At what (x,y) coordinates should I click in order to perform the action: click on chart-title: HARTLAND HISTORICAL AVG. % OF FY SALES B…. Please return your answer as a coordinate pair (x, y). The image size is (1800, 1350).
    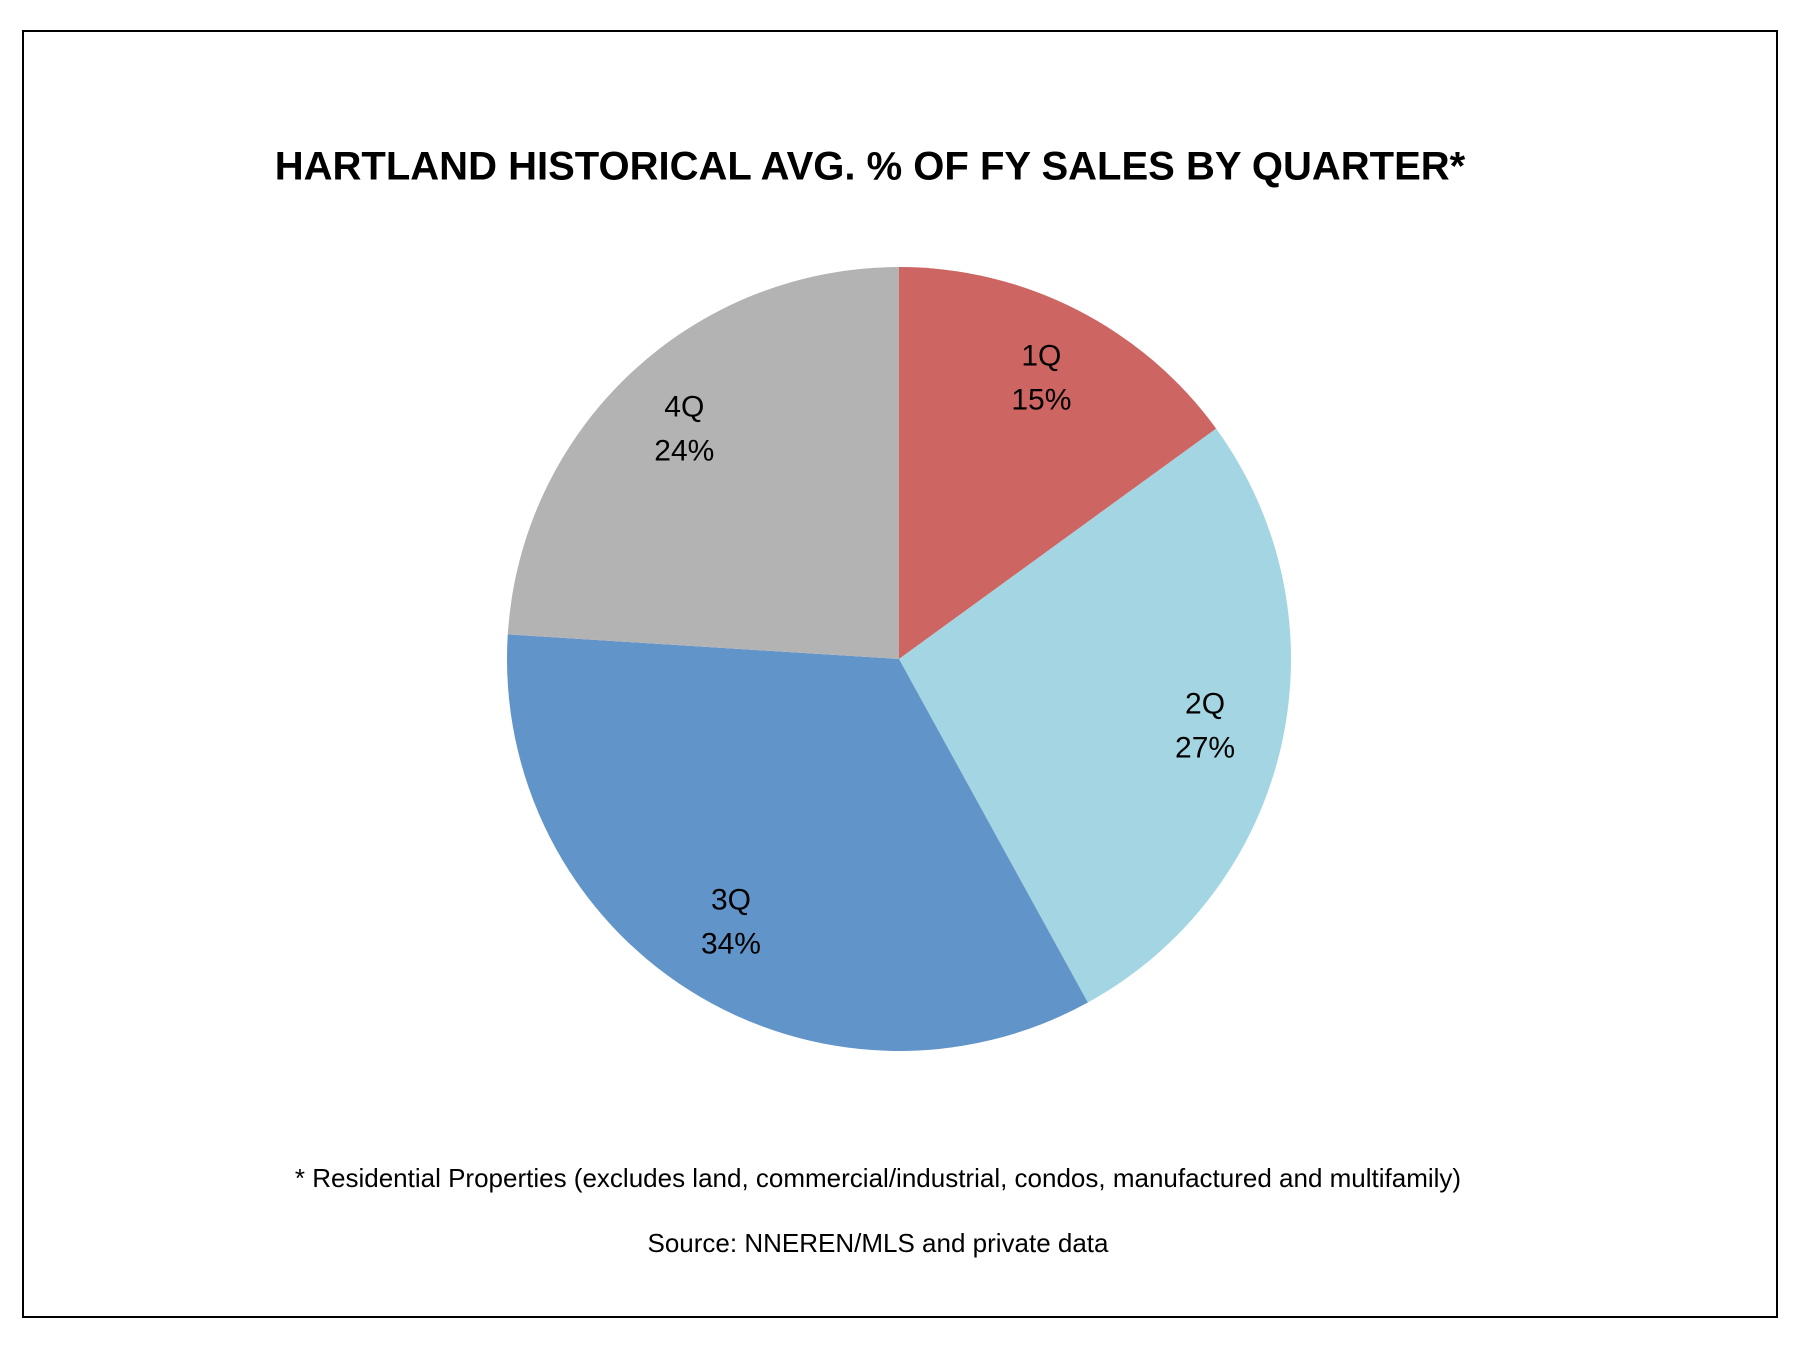
    Looking at the image, I should click on (870, 167).